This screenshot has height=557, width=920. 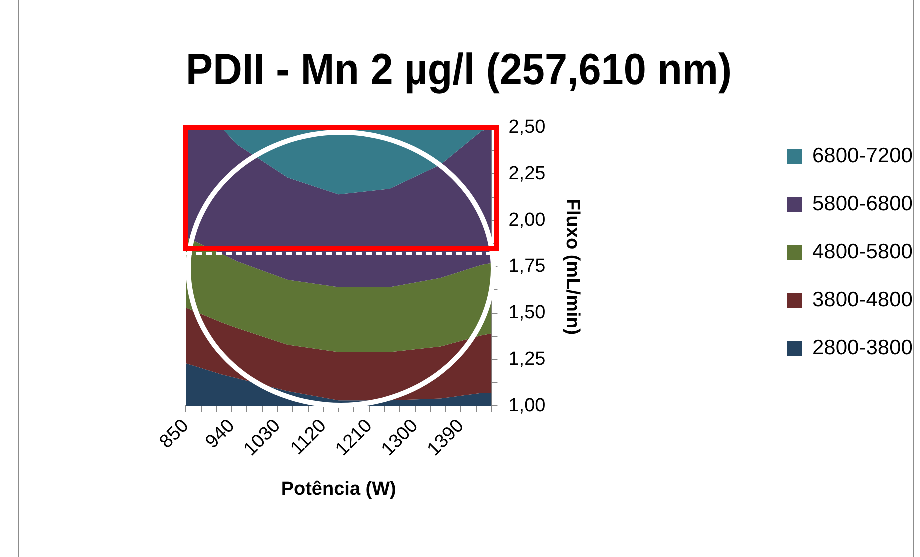 I want to click on y-tick-label: 2,25, so click(x=527, y=173).